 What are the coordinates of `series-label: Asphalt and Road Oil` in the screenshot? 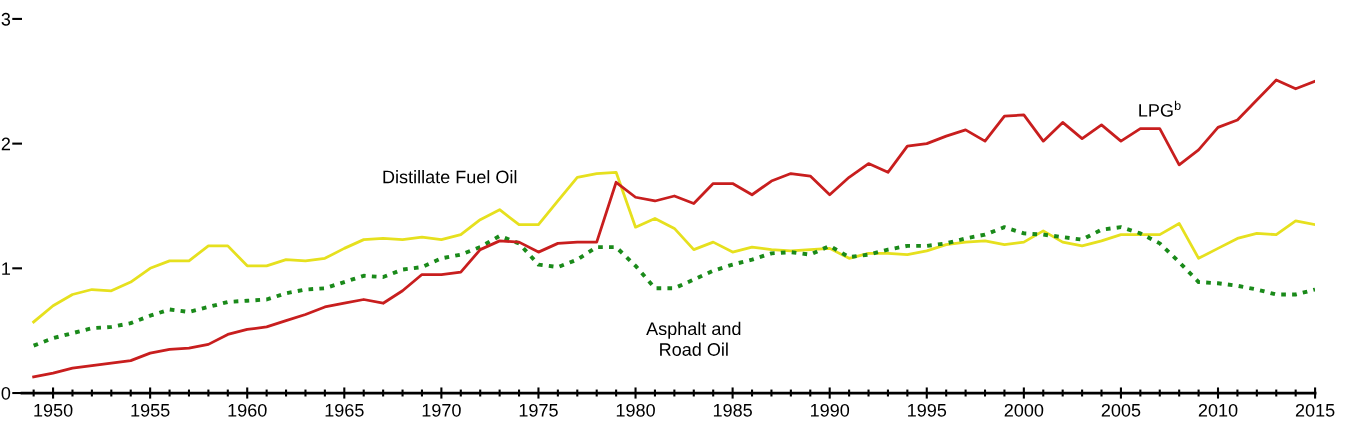 It's located at (693, 338).